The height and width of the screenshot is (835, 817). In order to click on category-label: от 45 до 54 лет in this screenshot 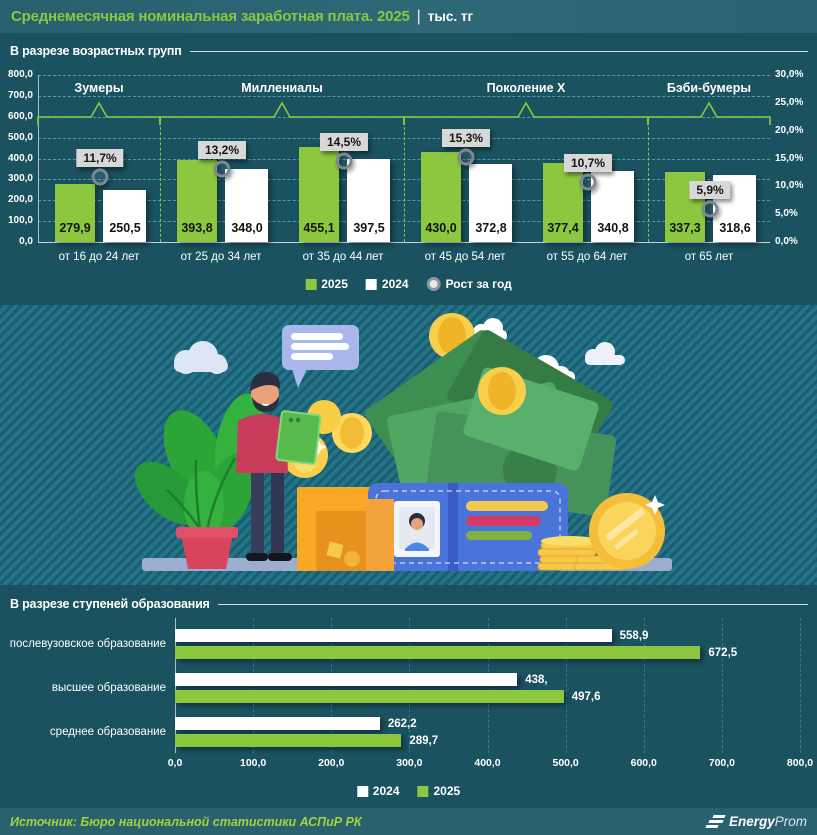, I will do `click(465, 257)`.